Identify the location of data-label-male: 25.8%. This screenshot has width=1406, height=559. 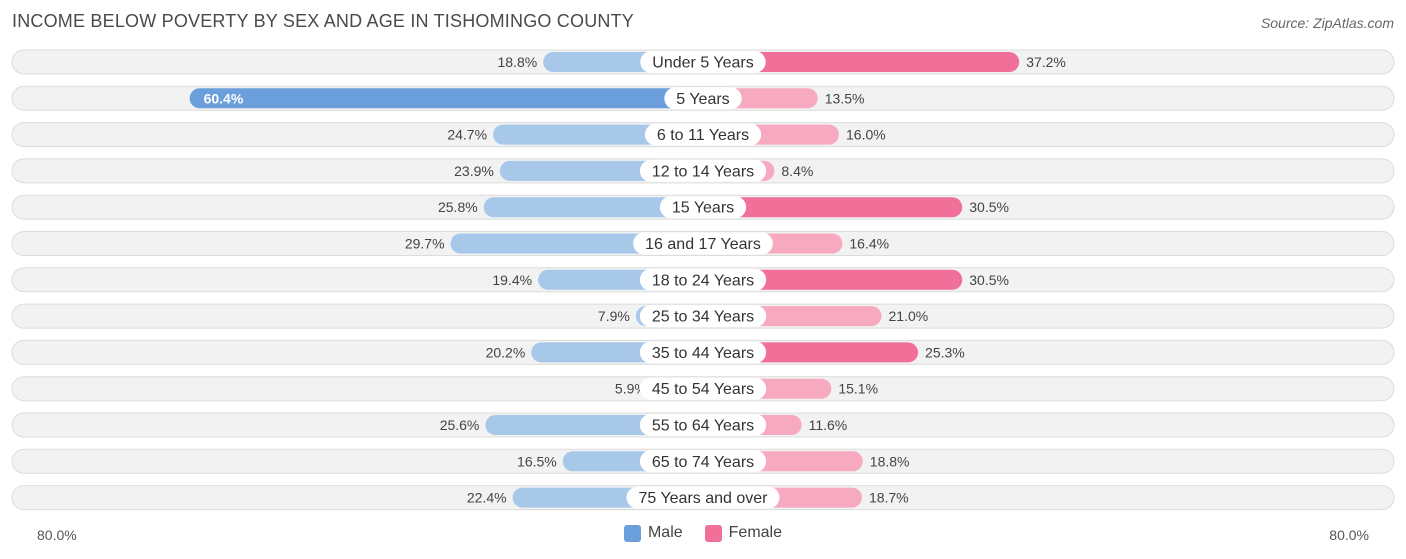
(458, 207).